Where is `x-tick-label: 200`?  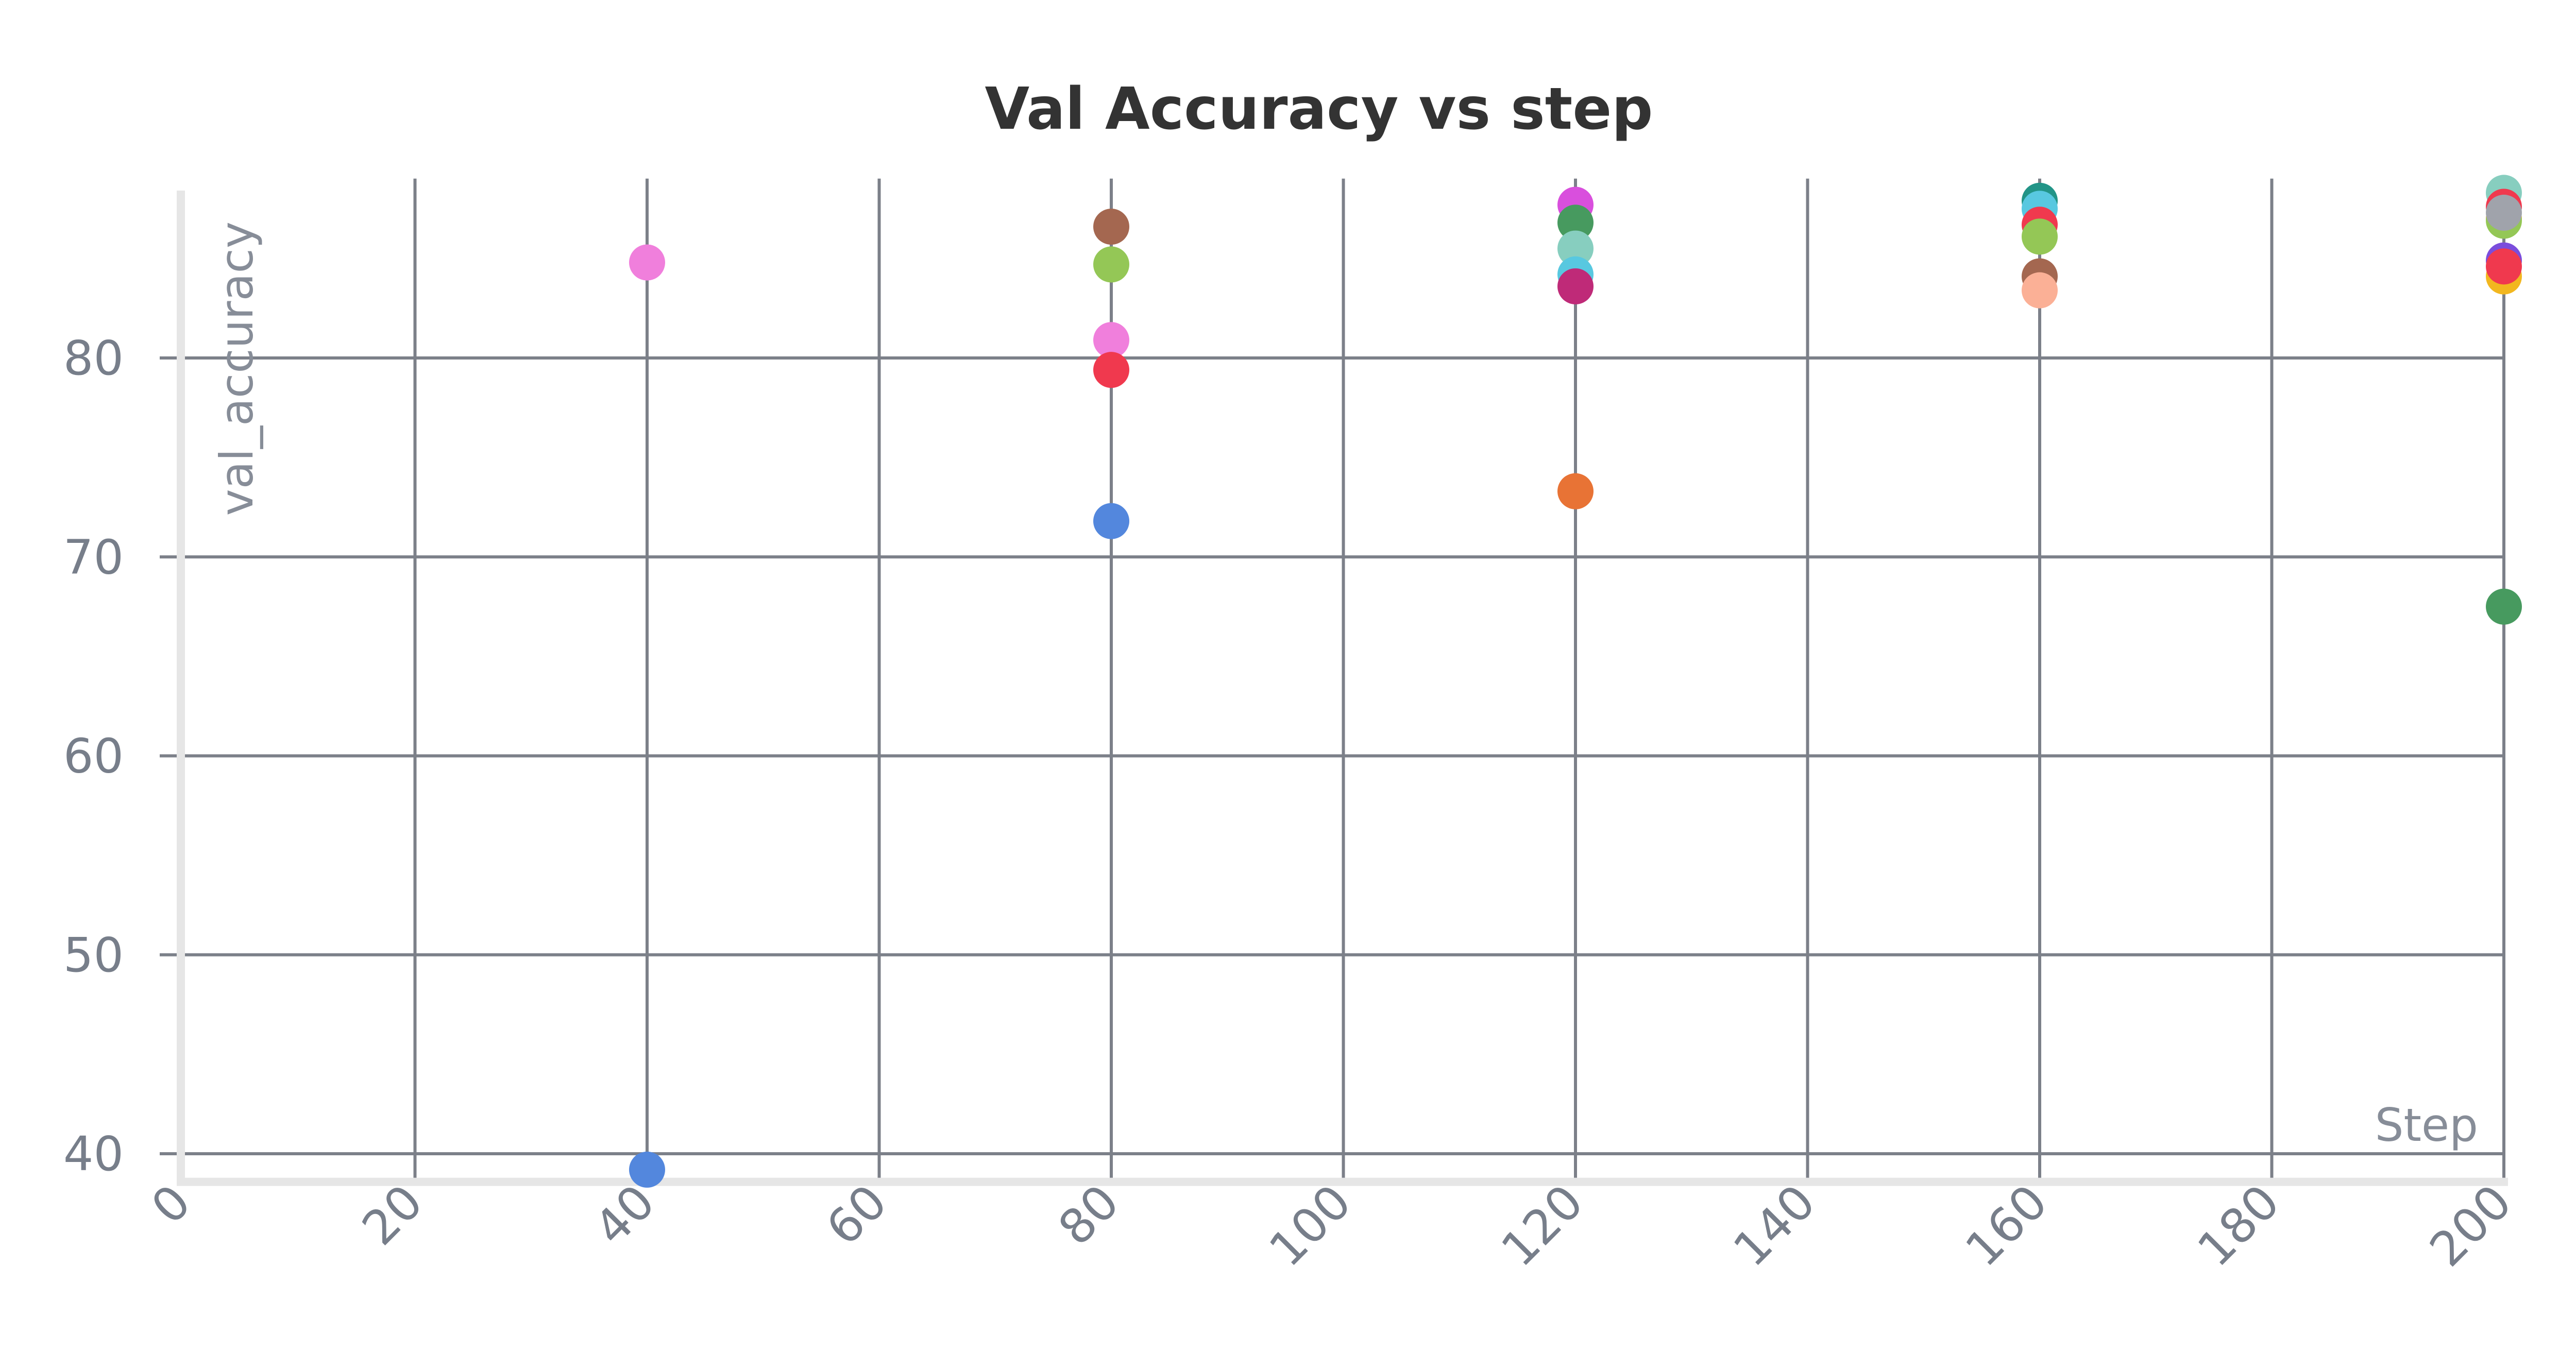 x-tick-label: 200 is located at coordinates (2470, 1225).